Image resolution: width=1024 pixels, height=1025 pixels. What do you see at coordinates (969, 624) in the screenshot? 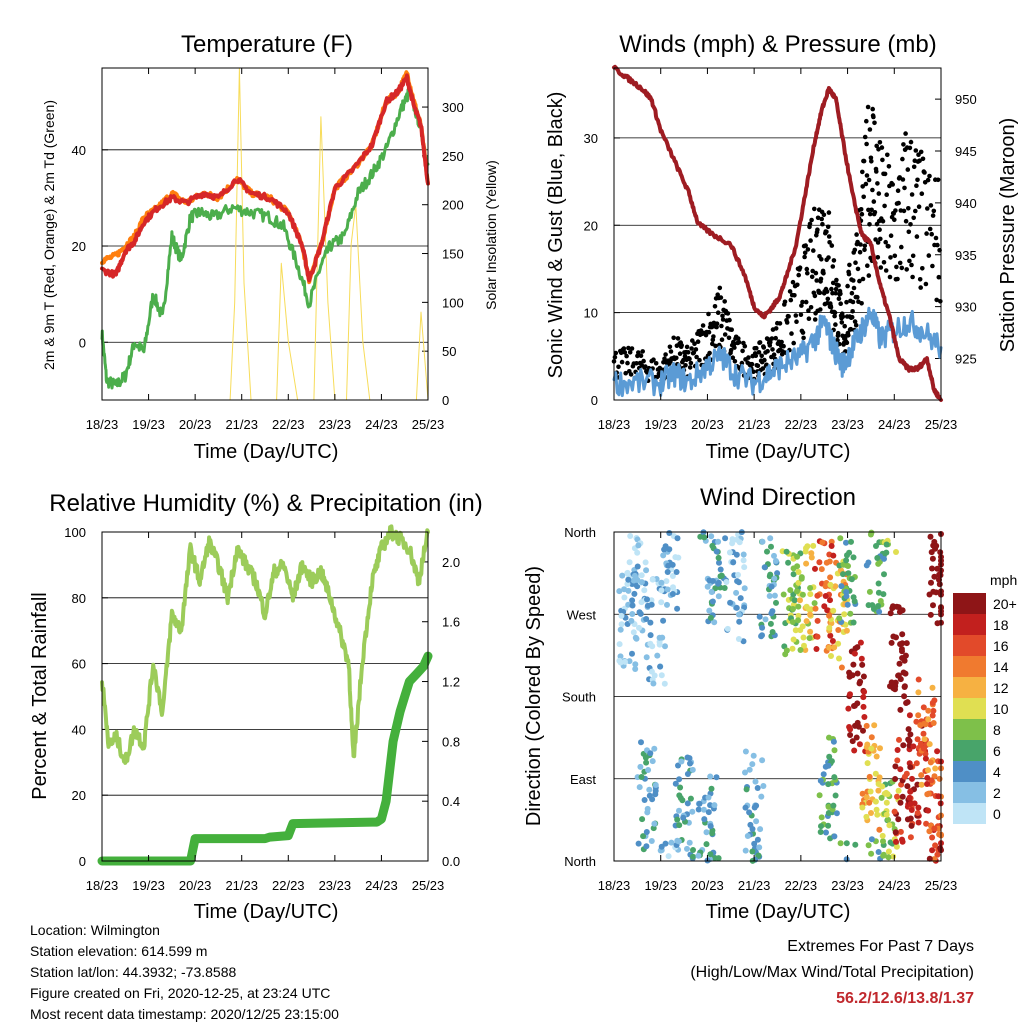
I see `colorbar-swatch` at bounding box center [969, 624].